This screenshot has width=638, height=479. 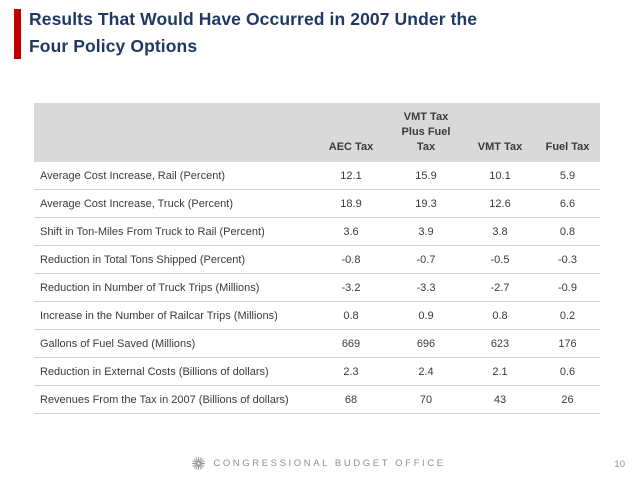 What do you see at coordinates (351, 343) in the screenshot?
I see `value-cell: 669` at bounding box center [351, 343].